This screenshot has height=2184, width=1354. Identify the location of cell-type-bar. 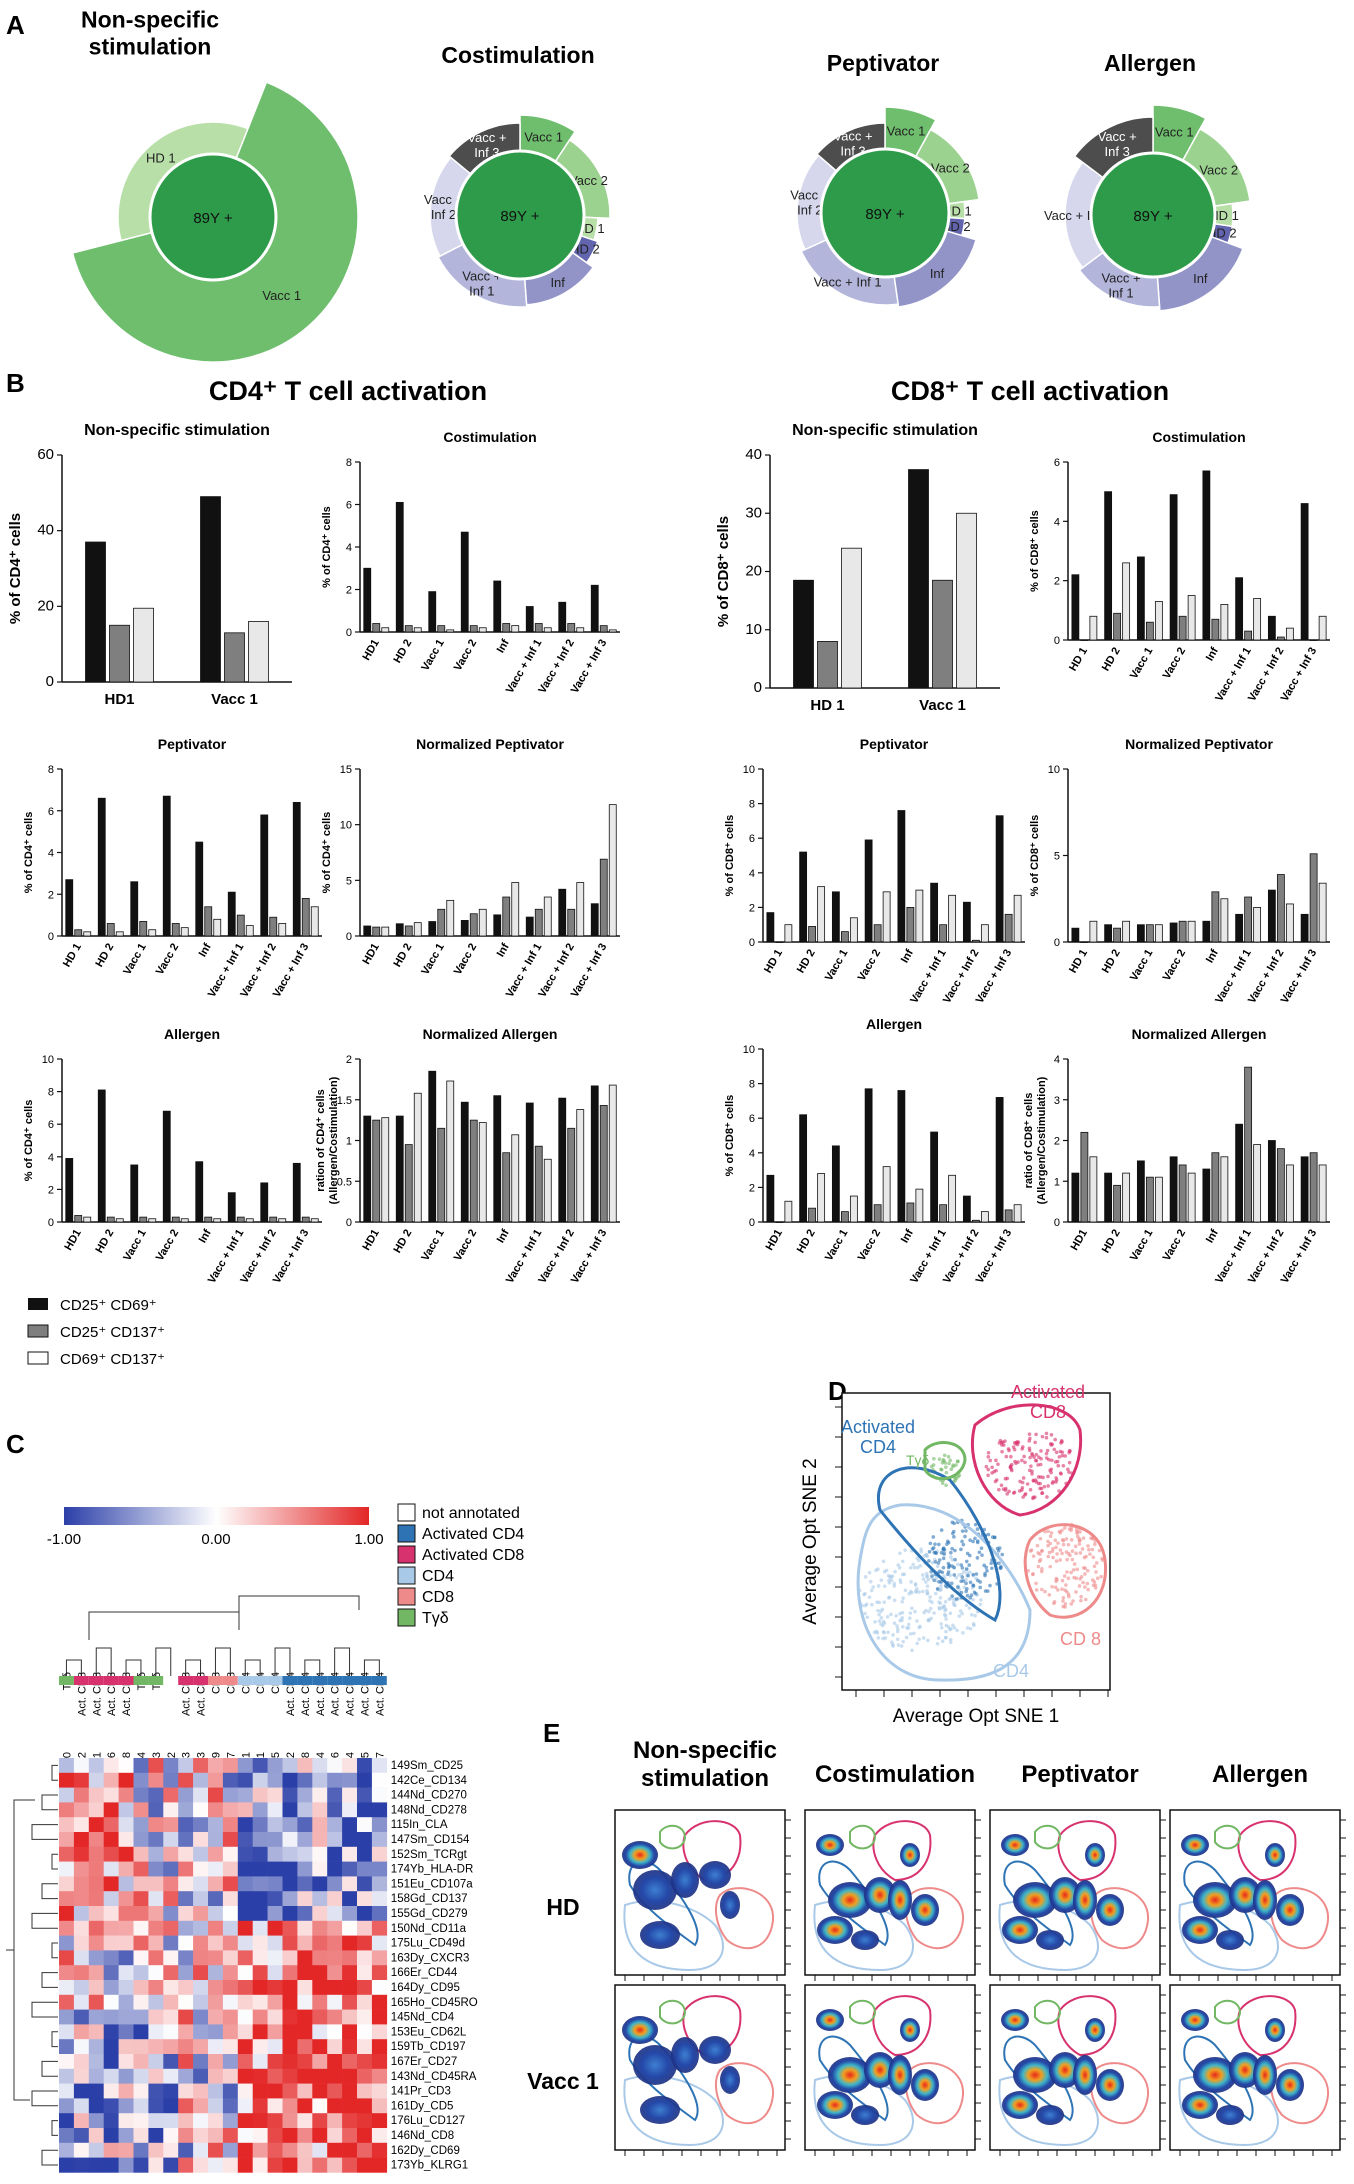
(335, 1680).